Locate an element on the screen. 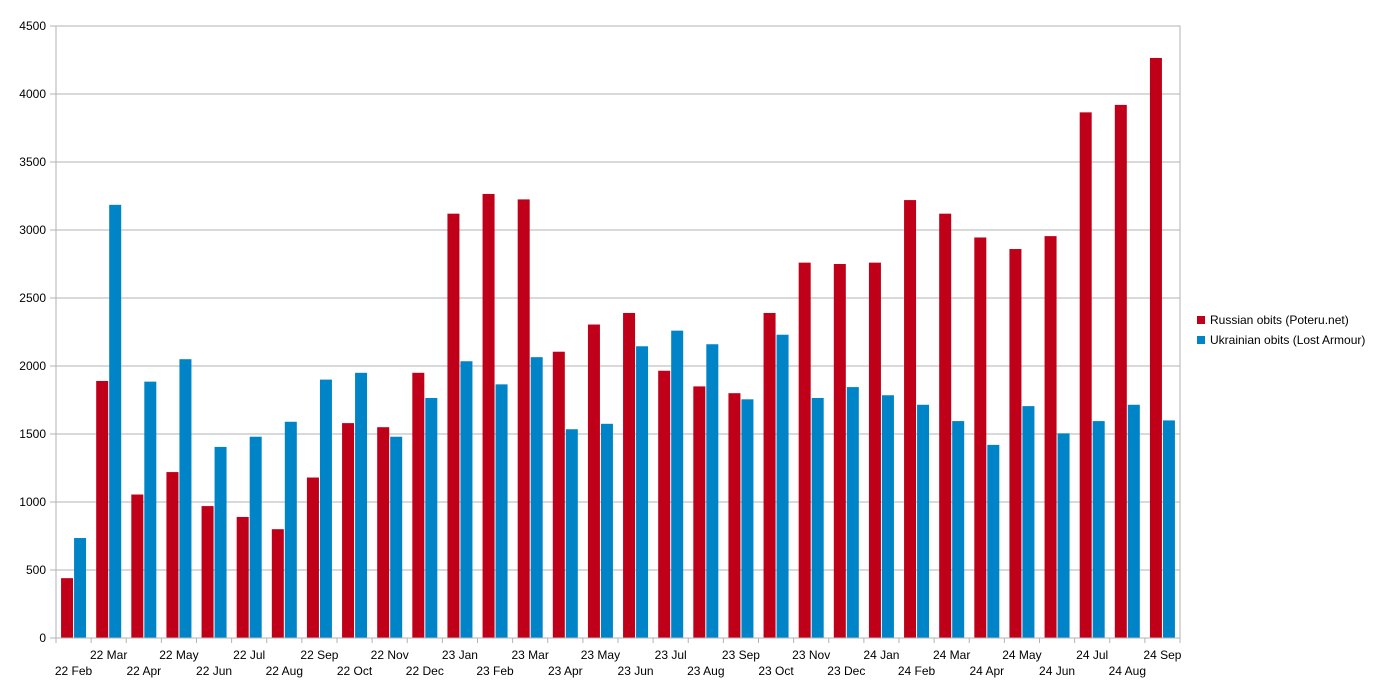 The height and width of the screenshot is (687, 1374). y-tick-label: 3500 is located at coordinates (32, 162).